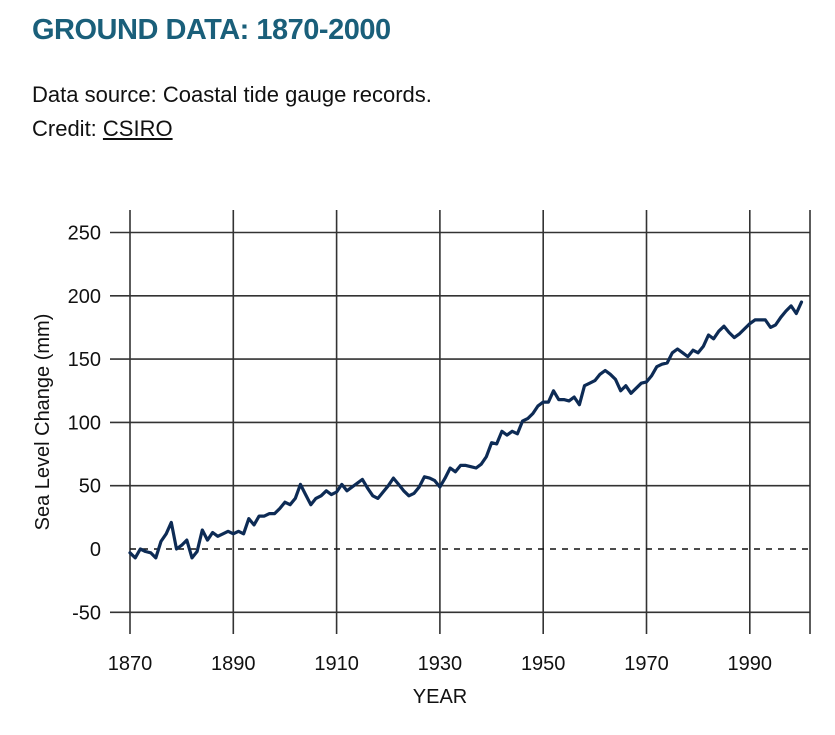  I want to click on x-tick-labels: 1870 1890 1910 1930 1950 1970 1990, so click(440, 664).